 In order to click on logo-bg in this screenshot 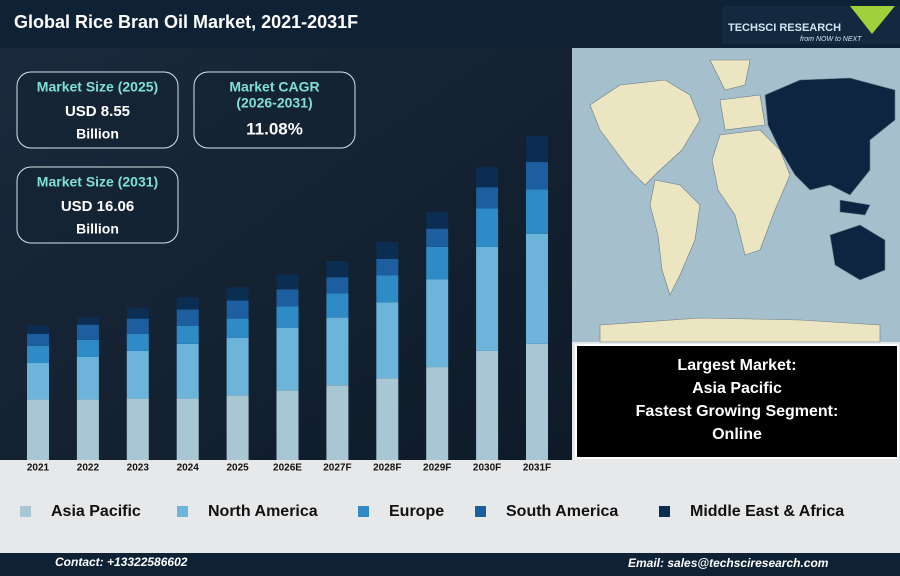, I will do `click(811, 25)`.